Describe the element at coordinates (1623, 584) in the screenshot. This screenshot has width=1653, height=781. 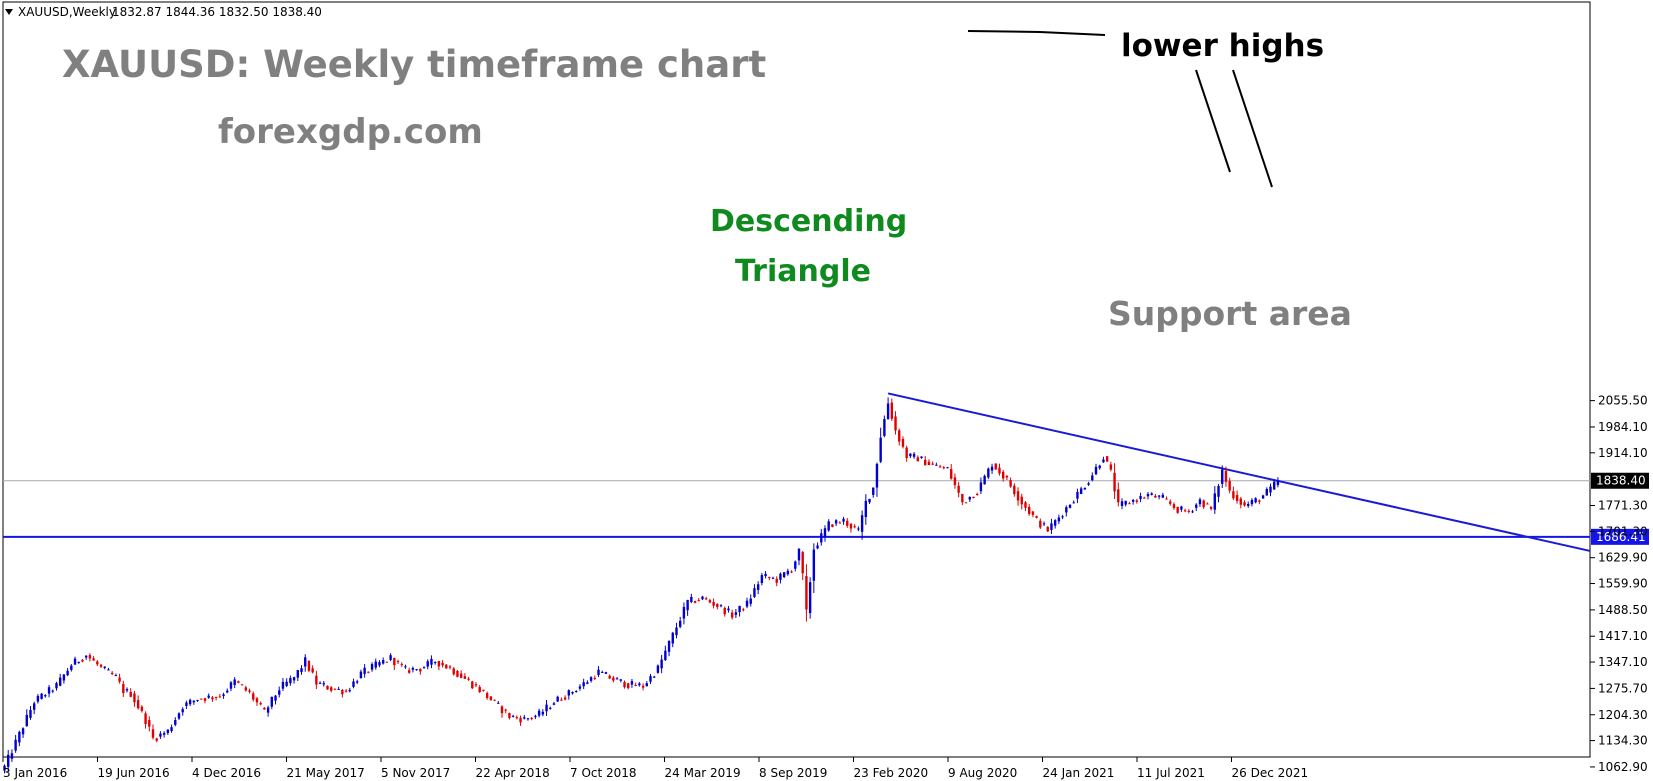
I see `y-tick-label: 1559.90` at that location.